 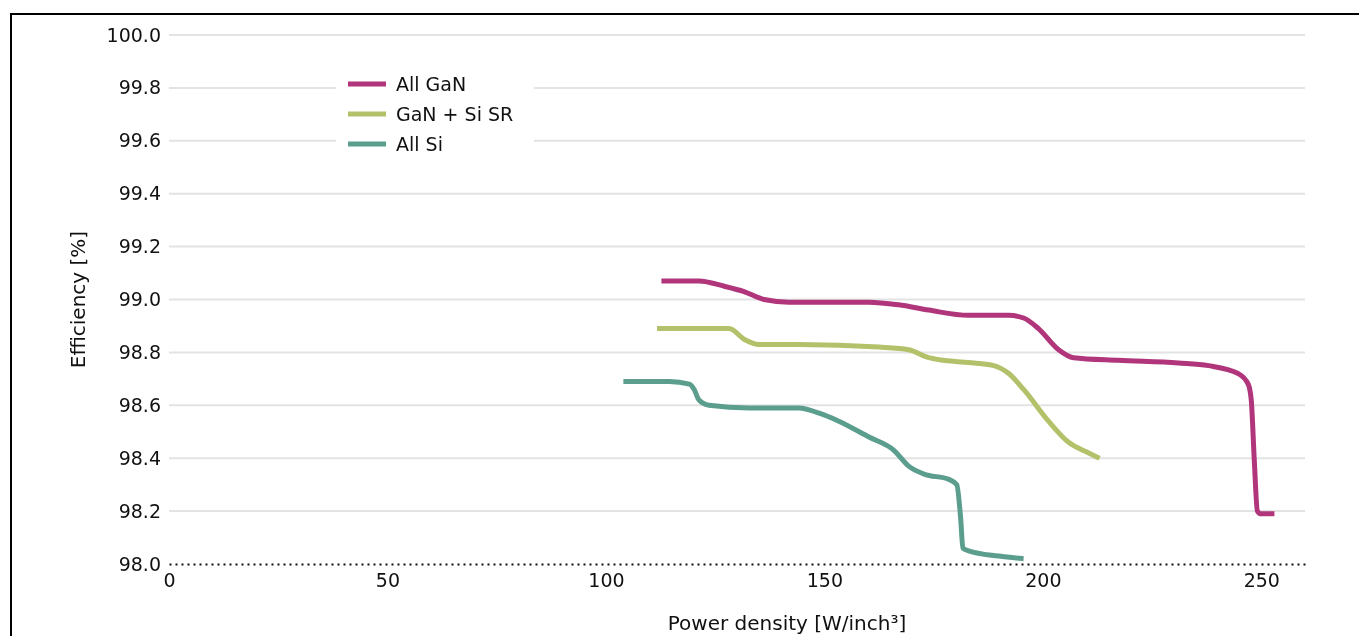 I want to click on y-tick-label: 99.0, so click(x=139, y=299).